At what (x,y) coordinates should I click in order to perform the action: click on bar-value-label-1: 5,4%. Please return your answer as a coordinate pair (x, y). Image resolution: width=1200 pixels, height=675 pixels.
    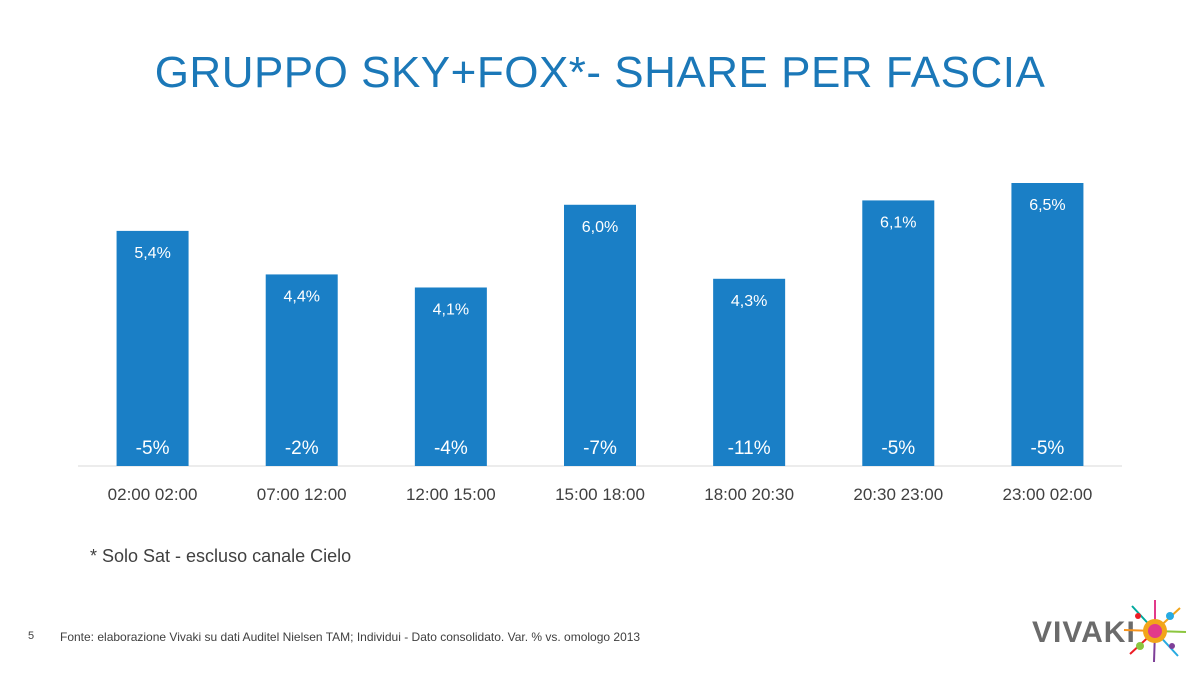
    Looking at the image, I should click on (152, 253).